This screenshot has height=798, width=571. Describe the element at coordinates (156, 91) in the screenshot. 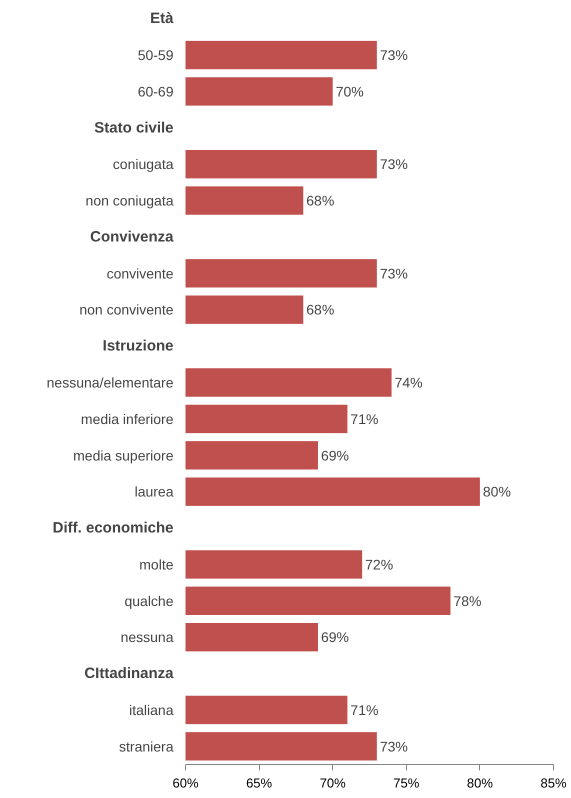

I see `y-tick-label: 60-69` at that location.